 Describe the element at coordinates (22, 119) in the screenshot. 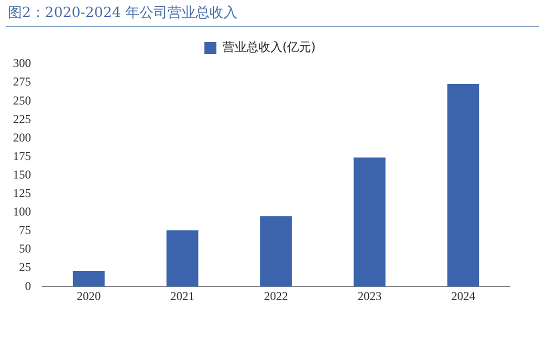

I see `y-tick-label: 225` at that location.